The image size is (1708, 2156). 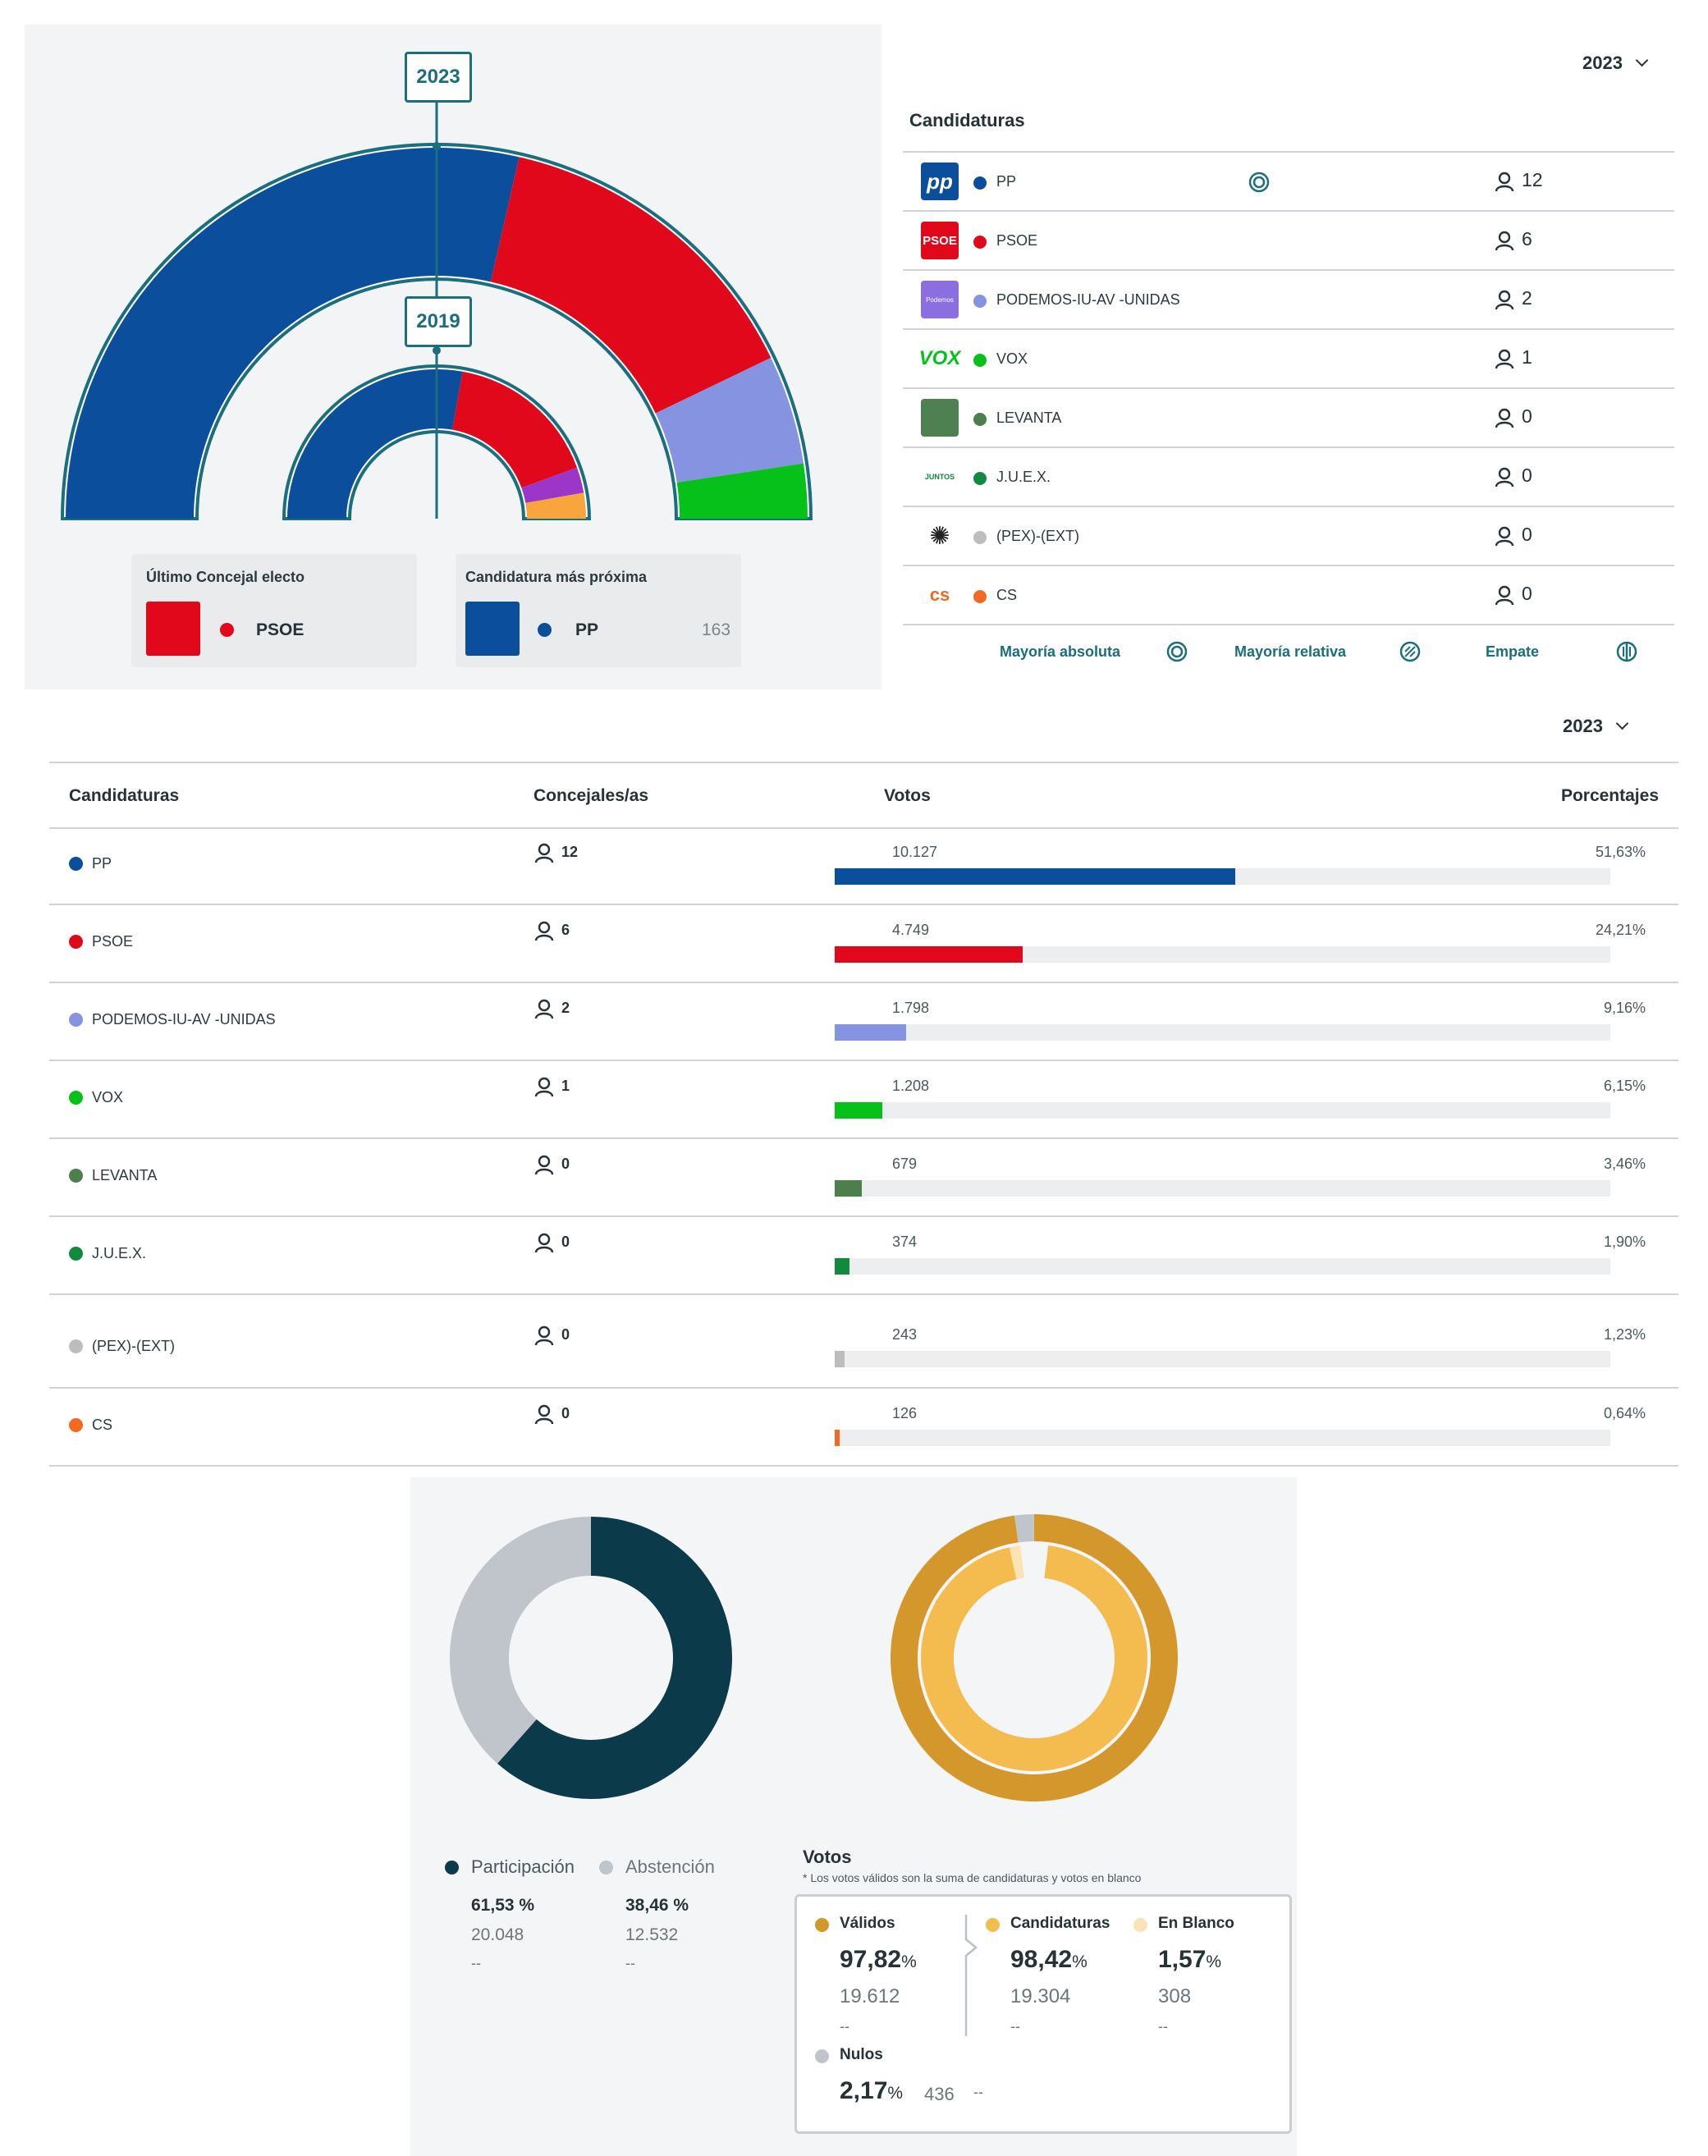 I want to click on pct-value: 9,16%, so click(x=1624, y=1008).